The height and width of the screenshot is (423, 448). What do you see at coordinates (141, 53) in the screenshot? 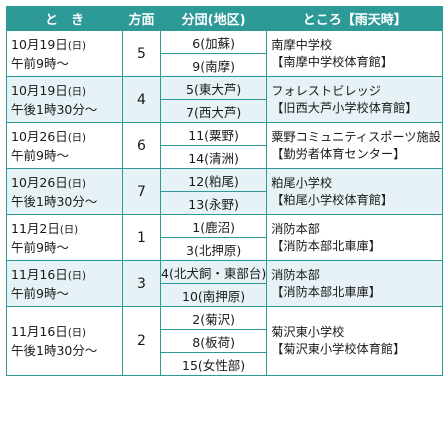
I see `area-number: 5` at bounding box center [141, 53].